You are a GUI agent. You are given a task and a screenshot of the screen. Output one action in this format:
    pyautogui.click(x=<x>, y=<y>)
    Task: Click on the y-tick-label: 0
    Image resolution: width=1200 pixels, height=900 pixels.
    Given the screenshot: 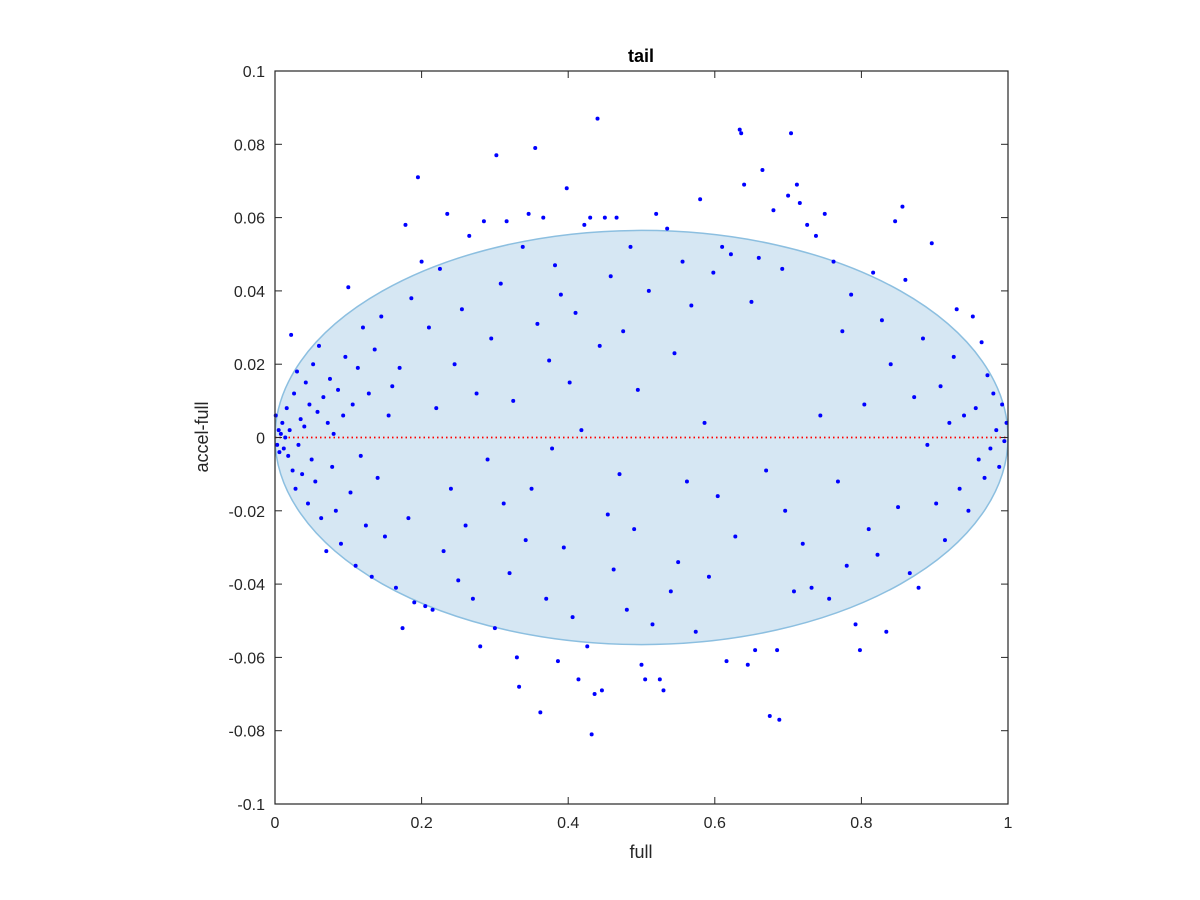 What is the action you would take?
    pyautogui.click(x=260, y=439)
    